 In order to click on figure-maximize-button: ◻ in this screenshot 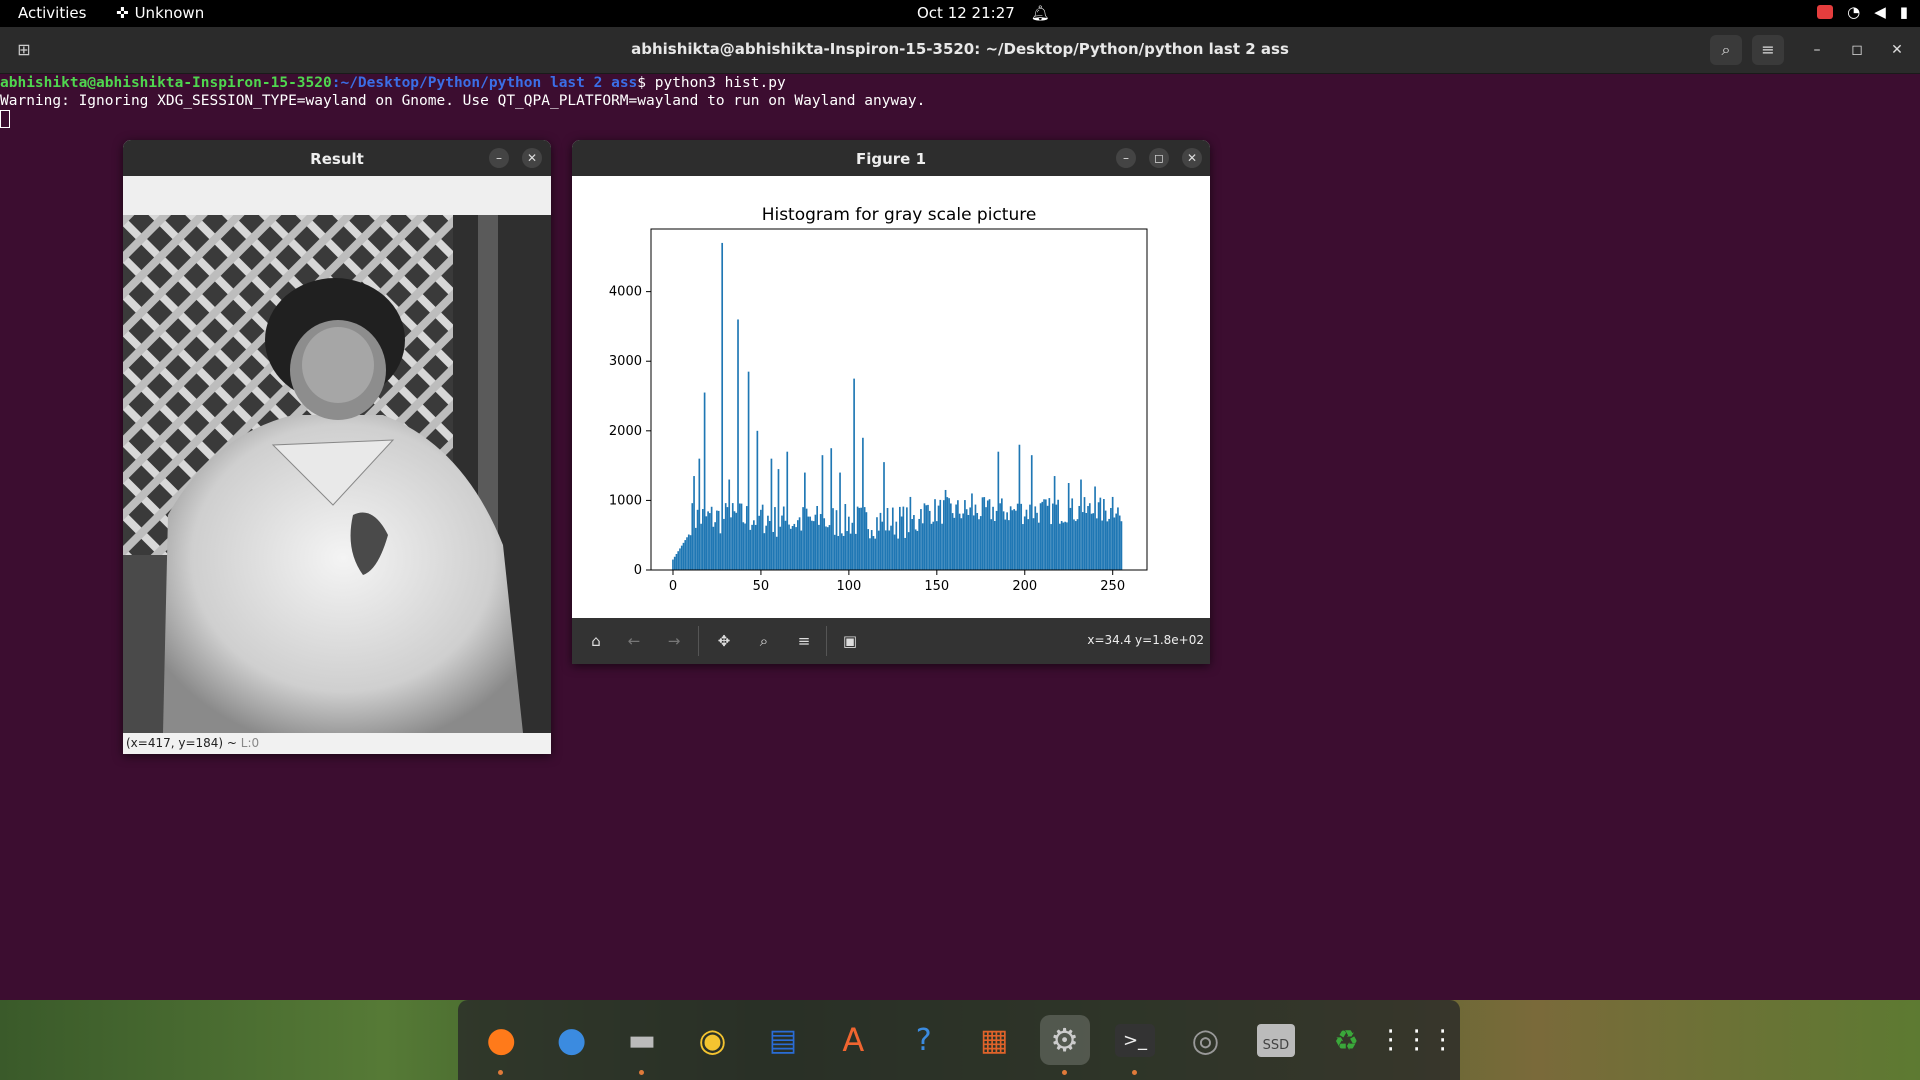, I will do `click(1159, 158)`.